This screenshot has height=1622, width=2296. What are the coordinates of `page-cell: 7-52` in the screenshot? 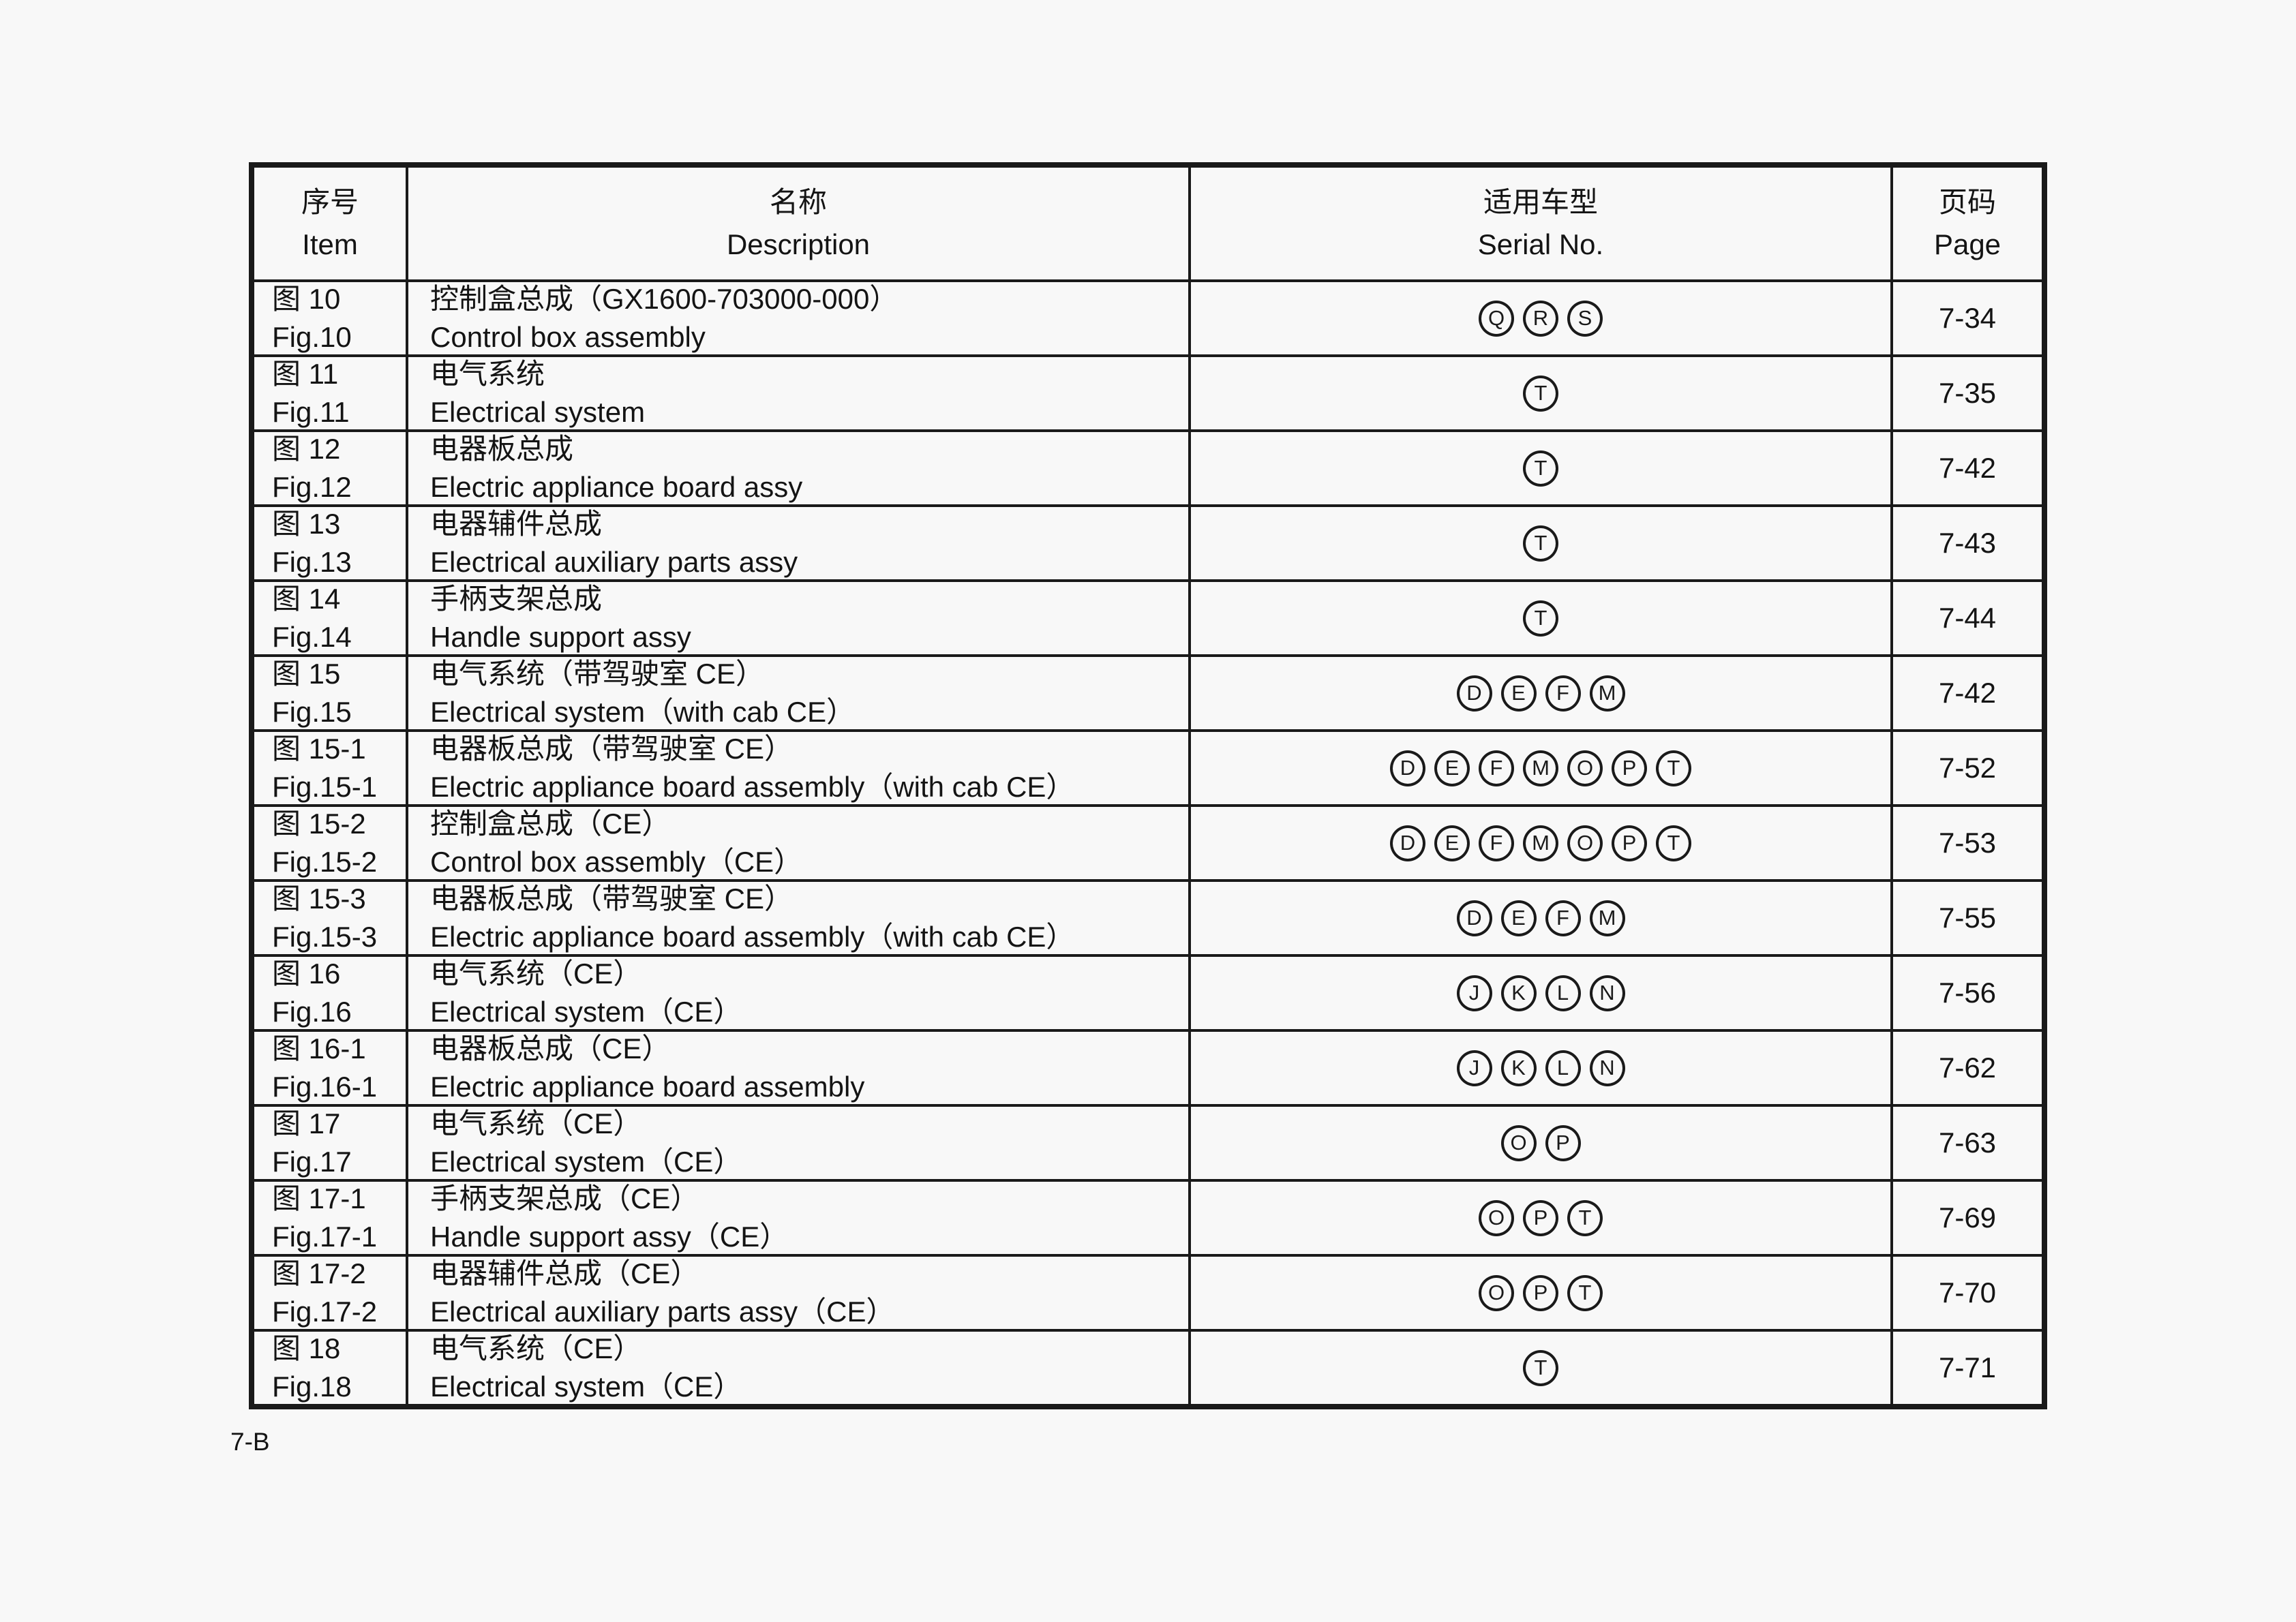 It's located at (1968, 768).